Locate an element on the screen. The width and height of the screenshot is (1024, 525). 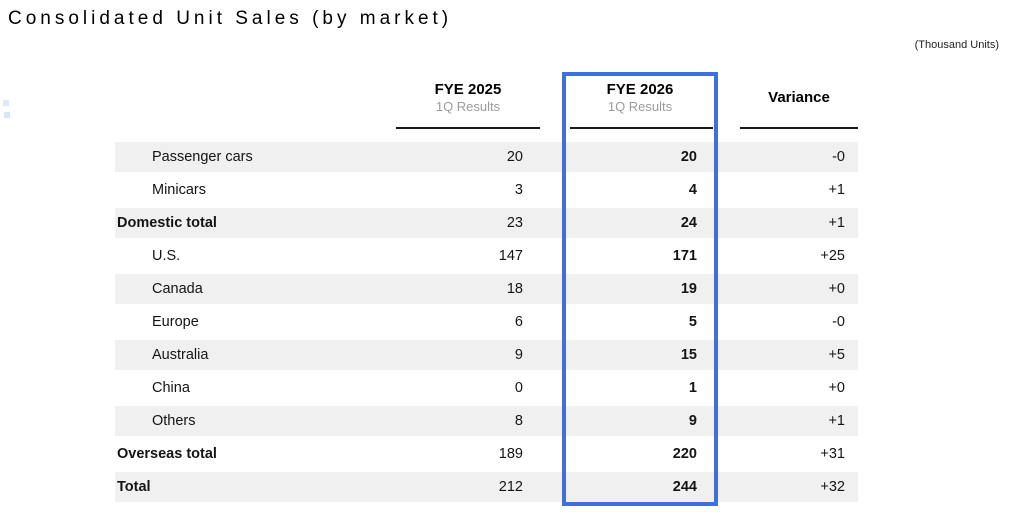
column-sublabel-fye2025: 1Q Results is located at coordinates (468, 106).